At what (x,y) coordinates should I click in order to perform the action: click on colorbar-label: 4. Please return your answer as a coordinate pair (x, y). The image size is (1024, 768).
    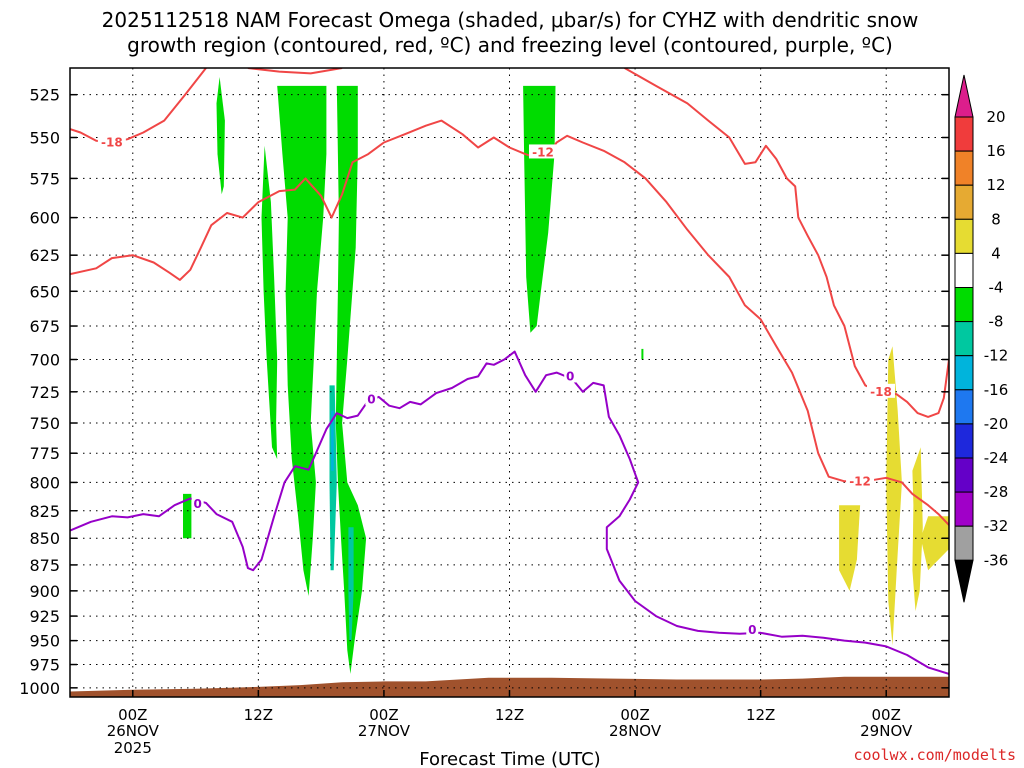
    Looking at the image, I should click on (996, 253).